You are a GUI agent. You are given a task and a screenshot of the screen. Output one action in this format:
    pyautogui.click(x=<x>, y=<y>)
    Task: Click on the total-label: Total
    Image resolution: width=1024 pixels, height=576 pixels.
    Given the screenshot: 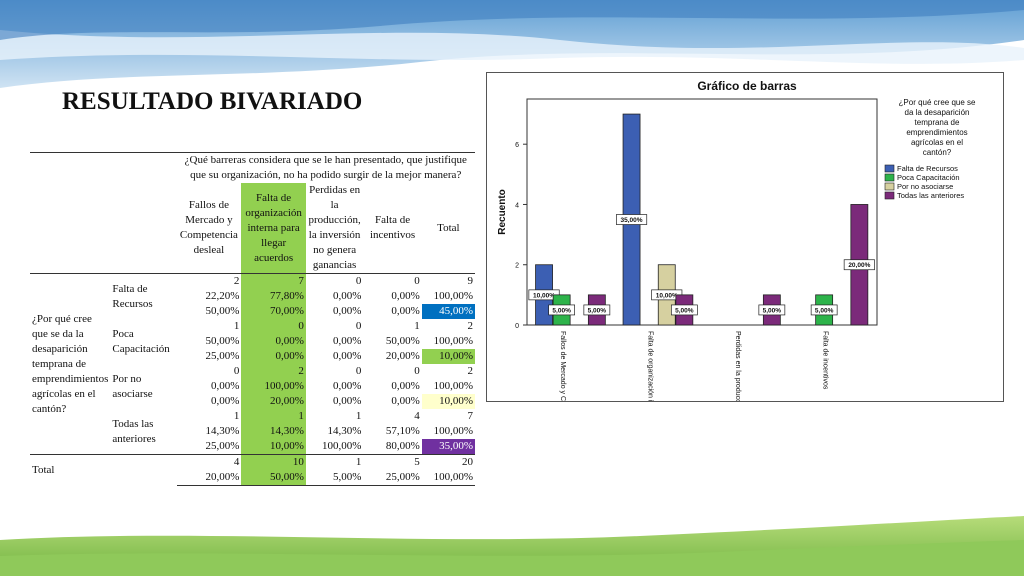 What is the action you would take?
    pyautogui.click(x=103, y=470)
    